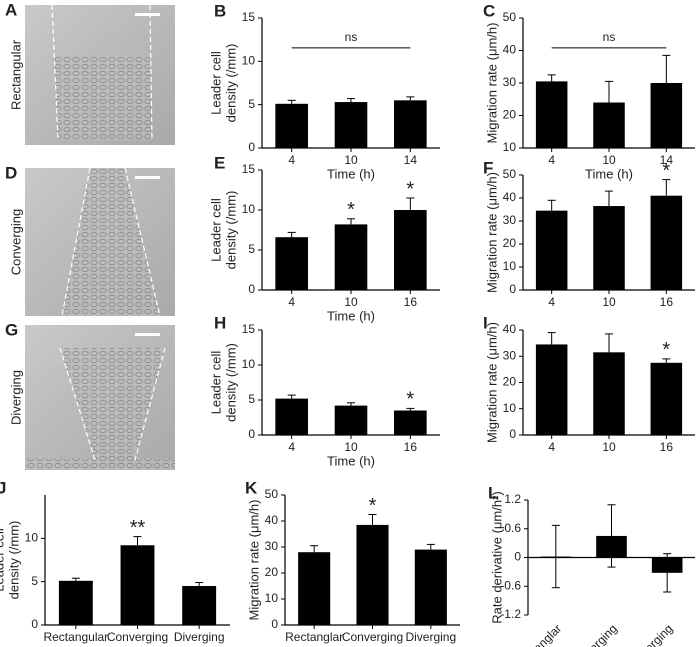 The image size is (700, 647). What do you see at coordinates (411, 160) in the screenshot?
I see `x-tick-label: 14` at bounding box center [411, 160].